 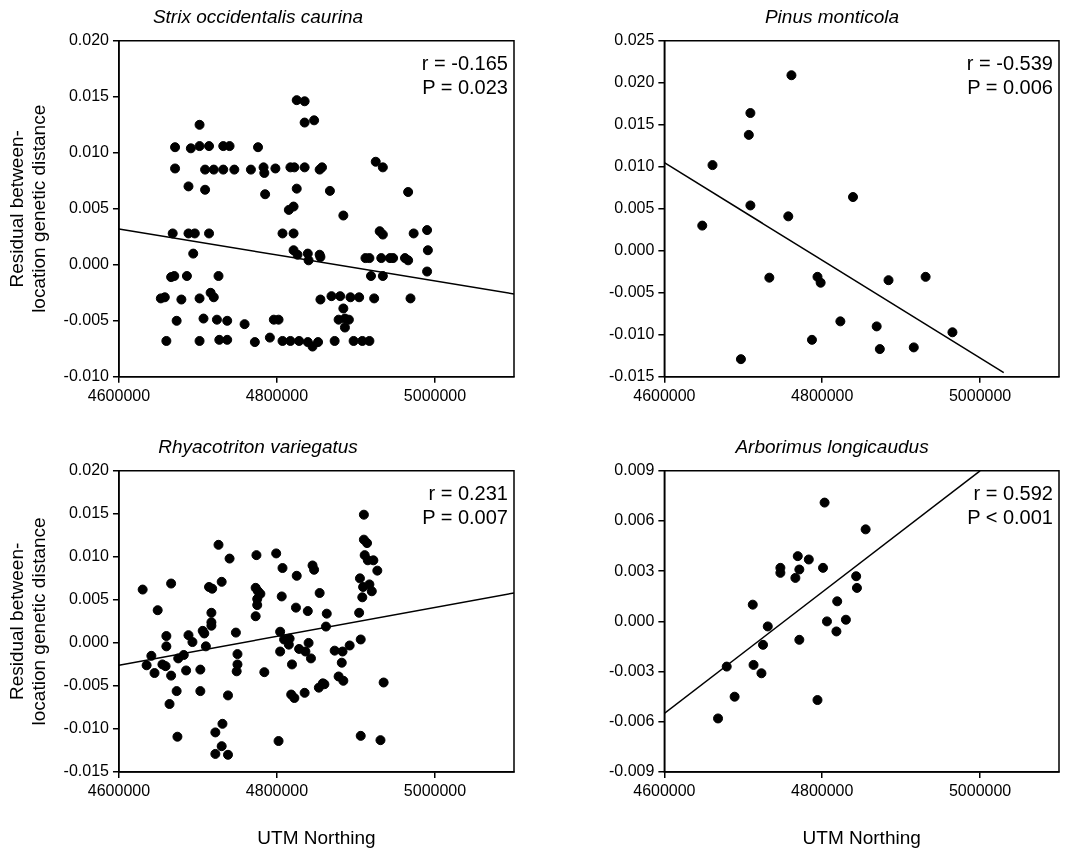 I want to click on annotation: r = -0.539, so click(x=1009, y=63).